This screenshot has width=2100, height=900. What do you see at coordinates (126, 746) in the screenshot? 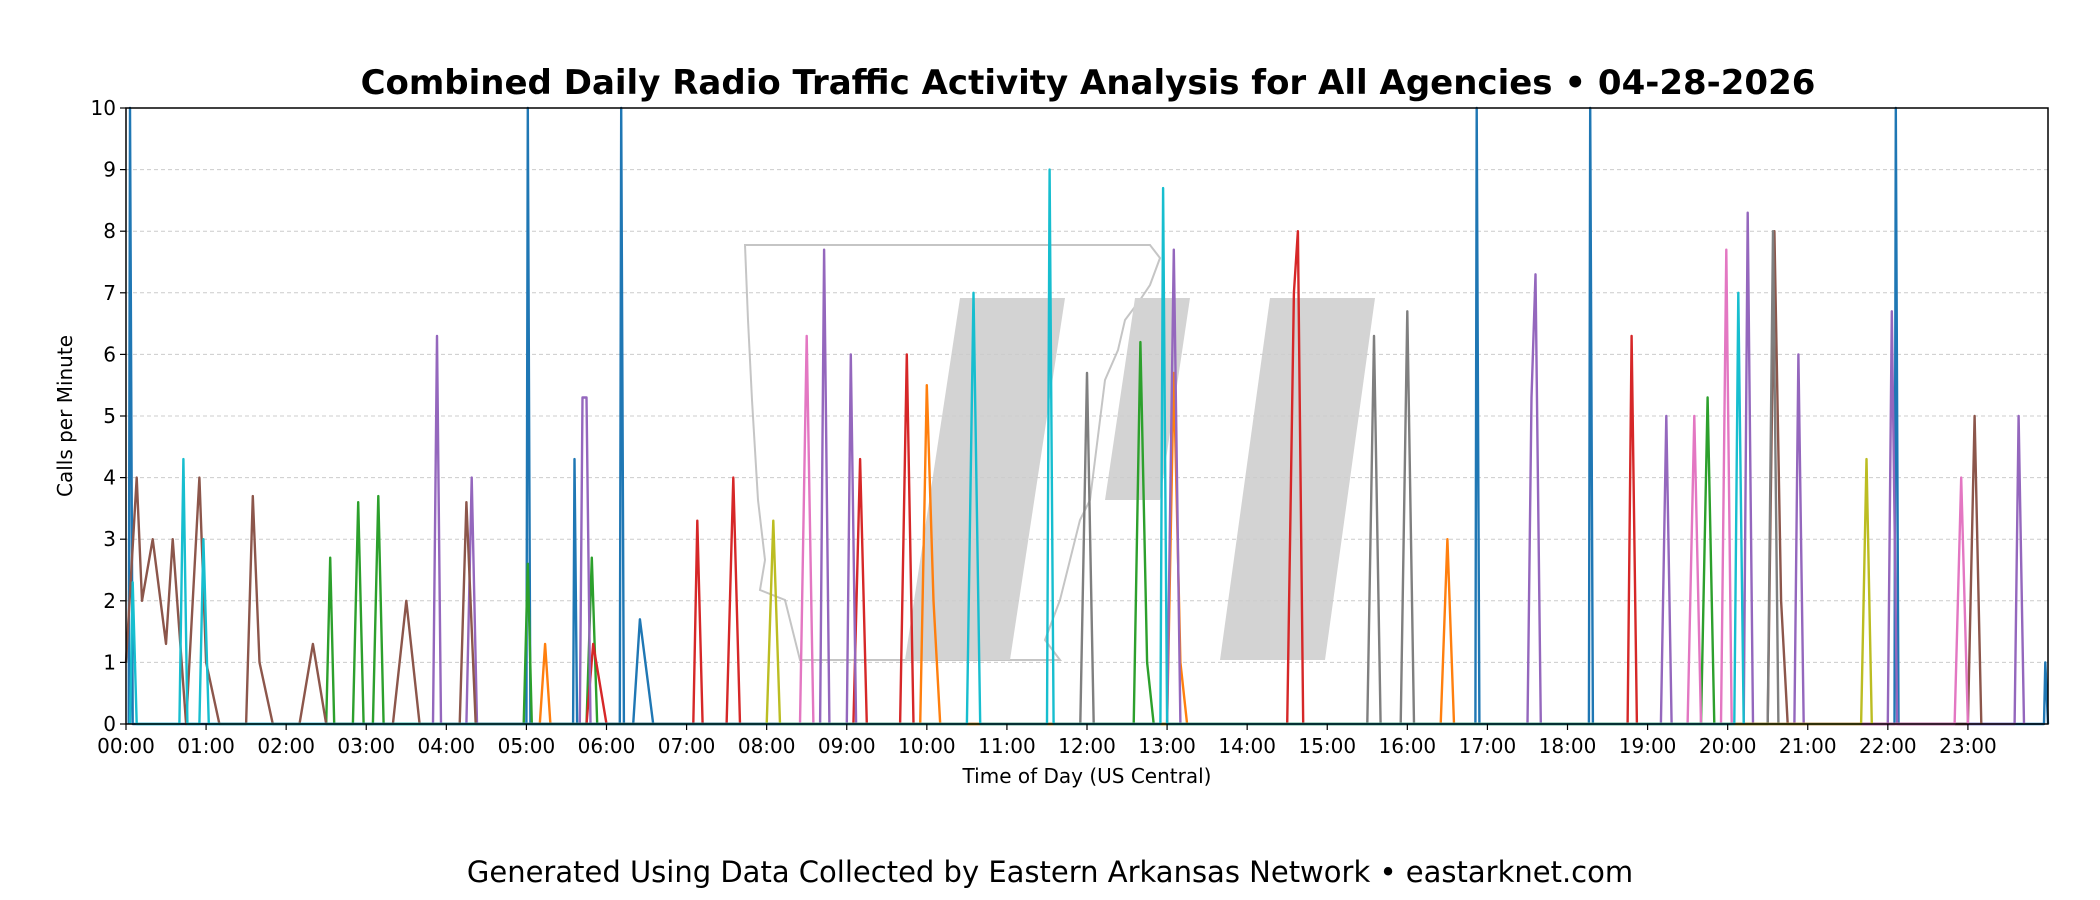
I see `x-tick-label: 00:00` at bounding box center [126, 746].